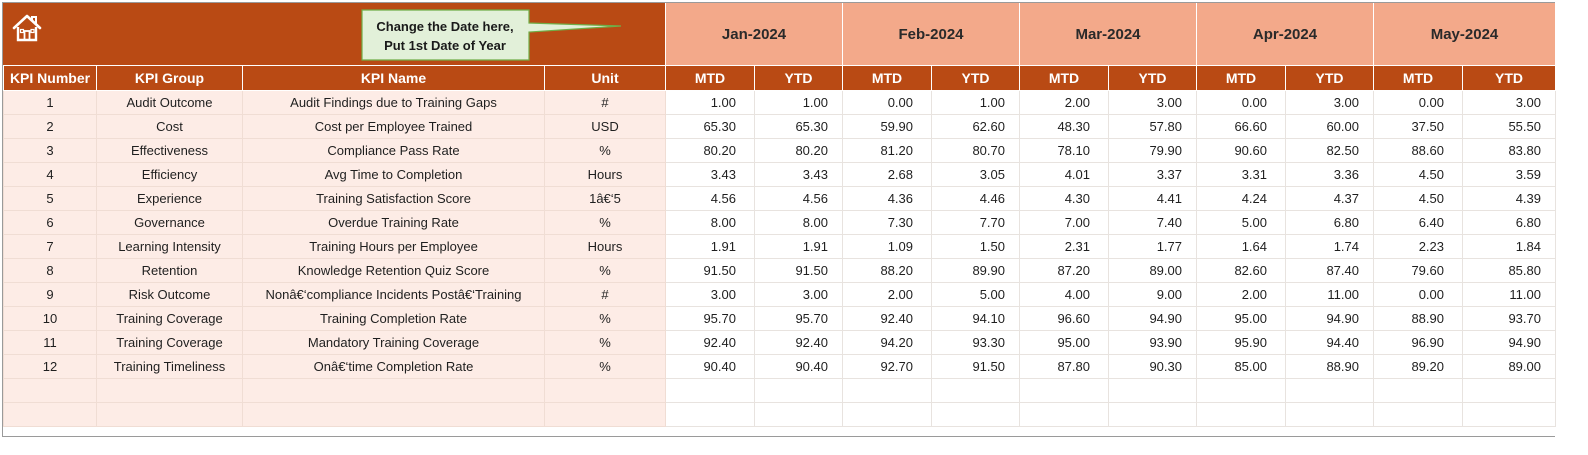 Image resolution: width=1588 pixels, height=455 pixels. I want to click on kpi-number-cell: 7, so click(50, 246).